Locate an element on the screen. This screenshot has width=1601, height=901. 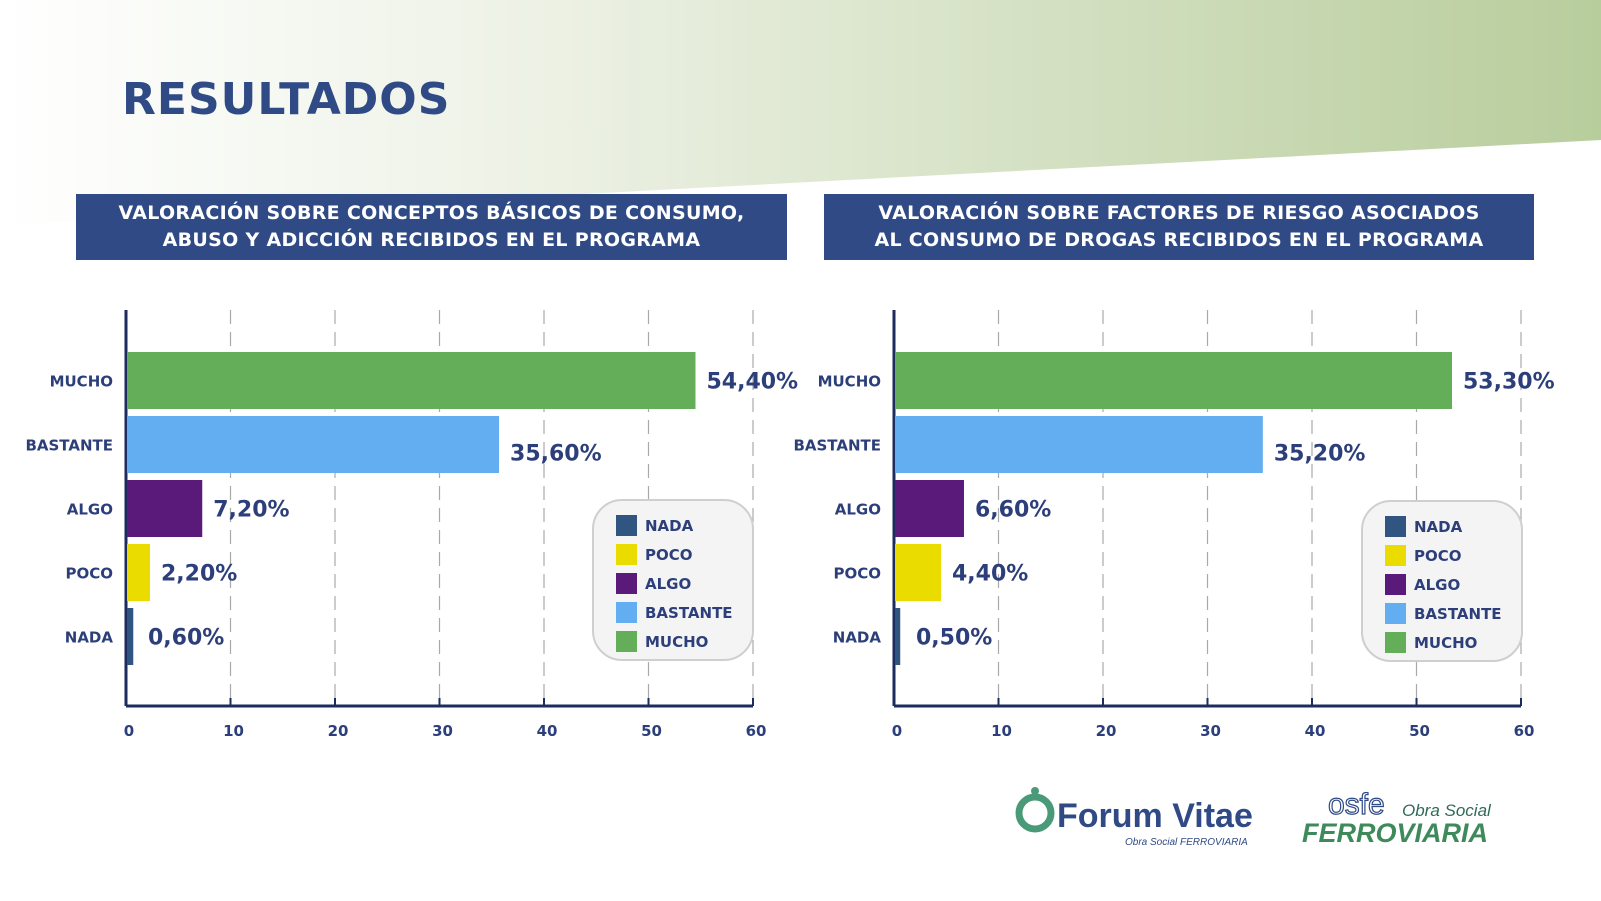
data-label: 0,60% is located at coordinates (186, 638).